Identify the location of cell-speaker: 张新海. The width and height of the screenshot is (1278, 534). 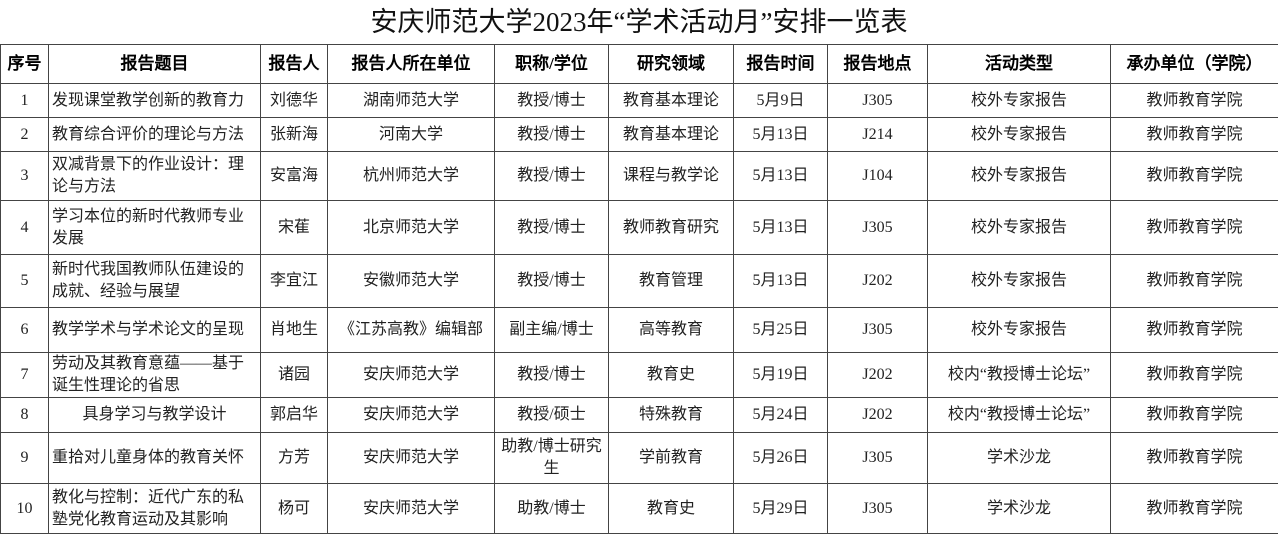
(294, 135).